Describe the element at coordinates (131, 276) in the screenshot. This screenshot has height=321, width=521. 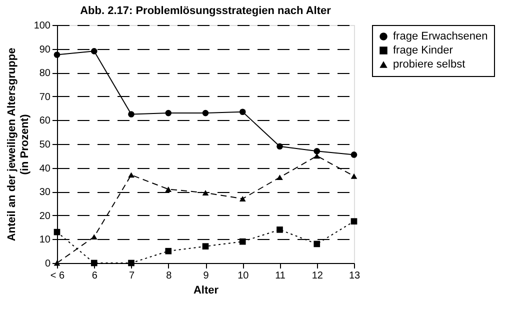
I see `x-tick-label: 7` at that location.